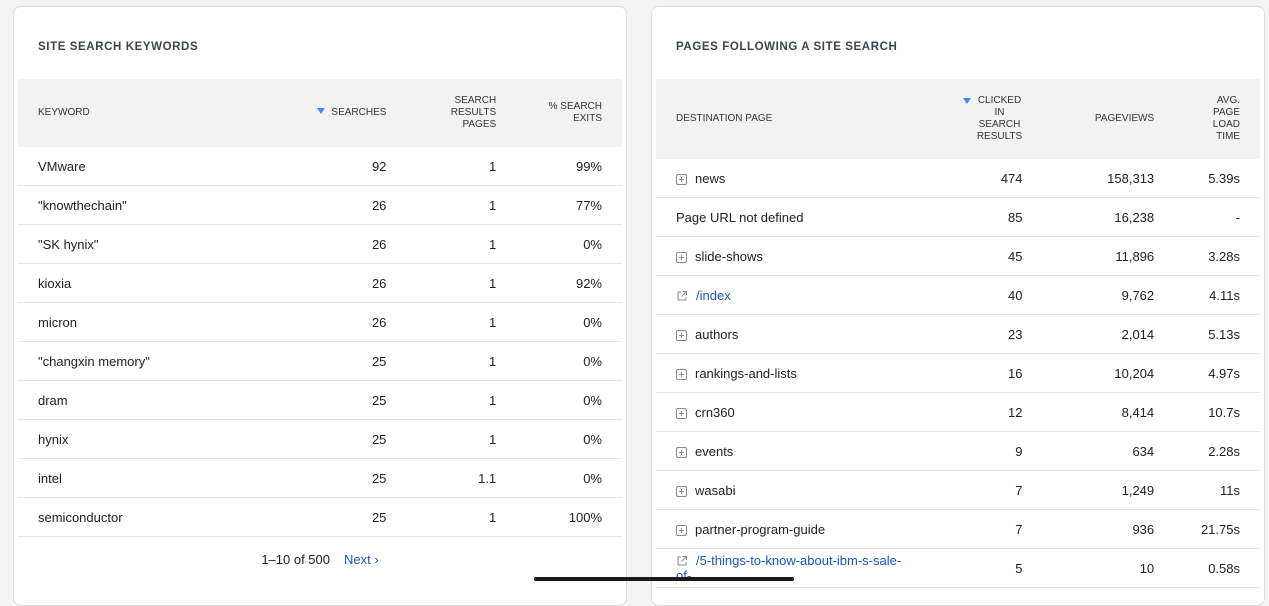 This screenshot has height=606, width=1269. I want to click on load-time-cell: 11s, so click(1217, 490).